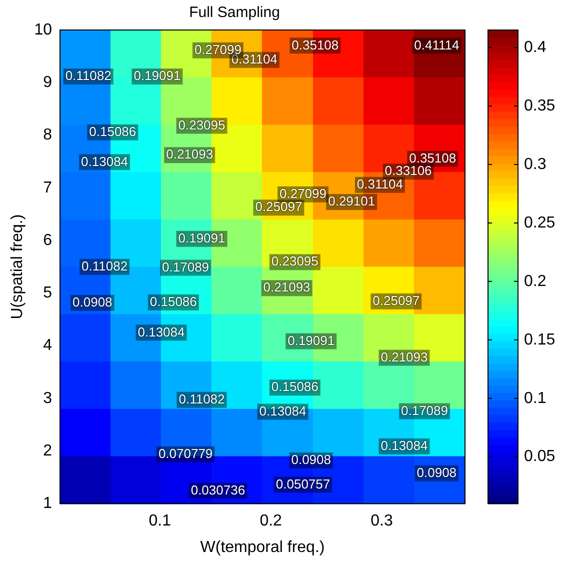 The image size is (570, 563). Describe the element at coordinates (47, 503) in the screenshot. I see `y-tick-label: 1` at that location.